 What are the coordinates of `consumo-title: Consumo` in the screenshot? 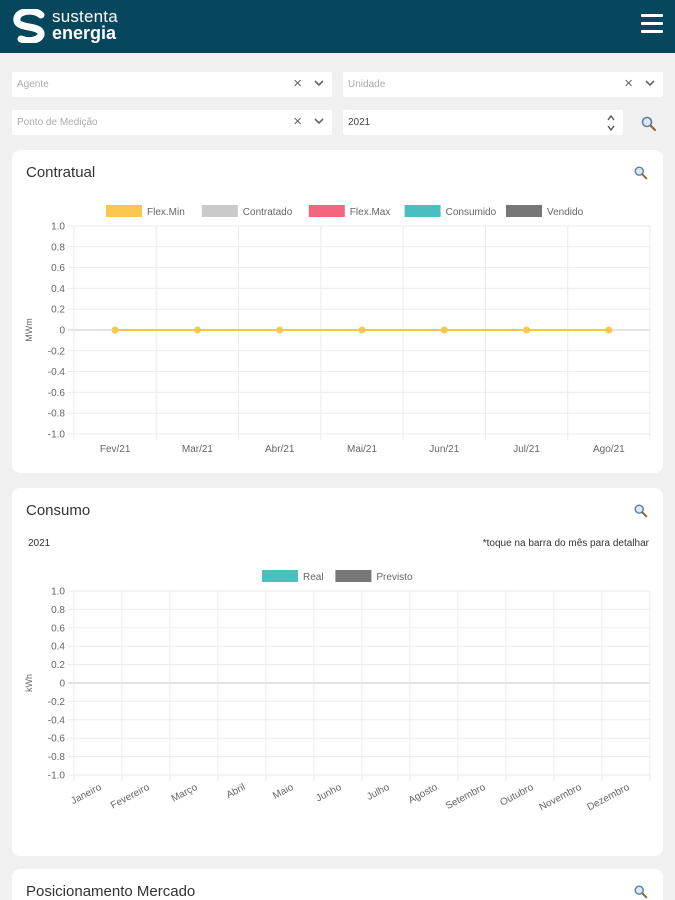 It's located at (58, 510).